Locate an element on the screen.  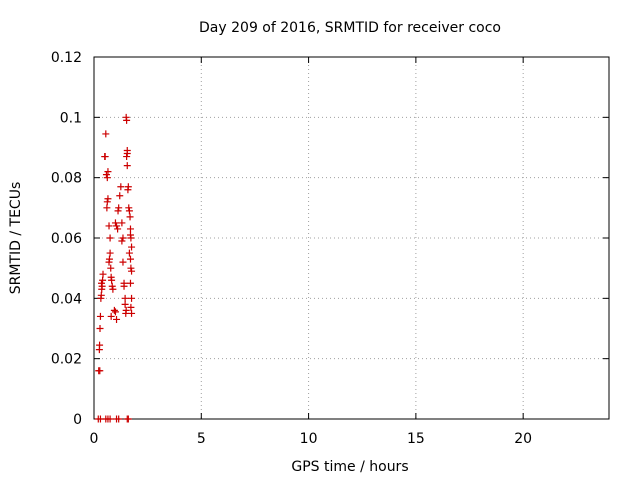
y-tick-label: 0.02 is located at coordinates (66, 360).